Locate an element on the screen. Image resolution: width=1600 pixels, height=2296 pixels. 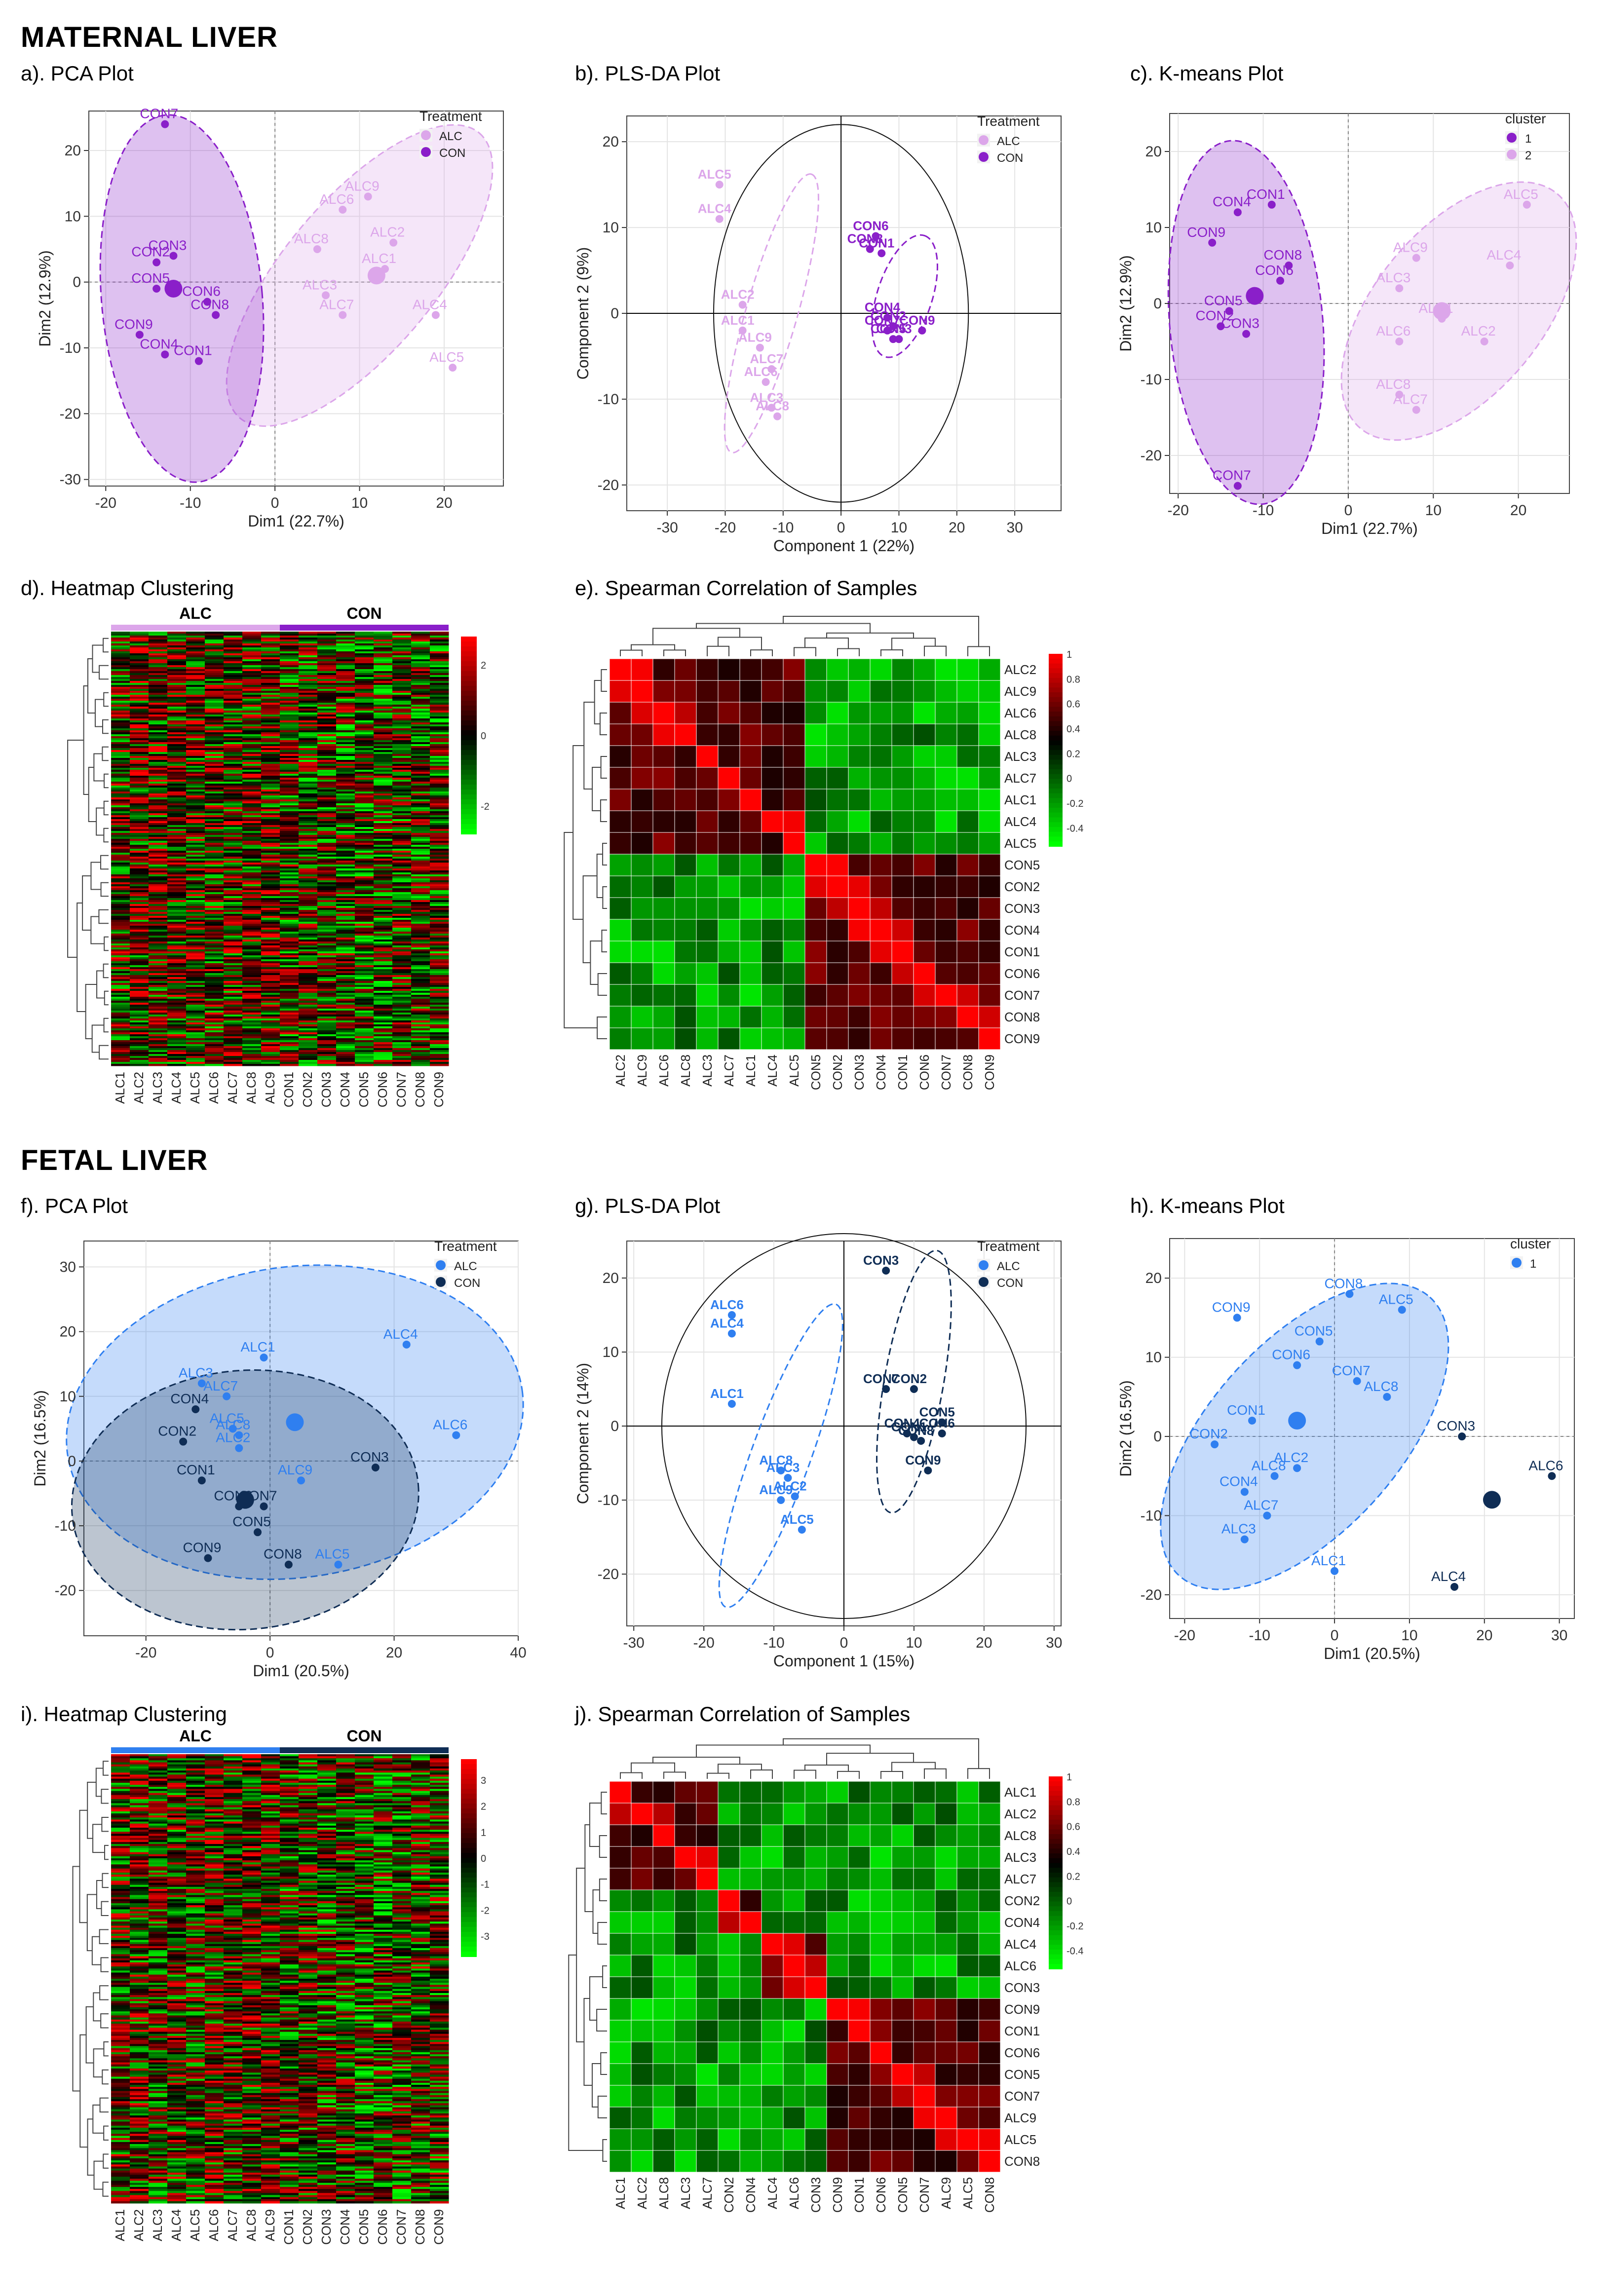
y-tick-label: -10 is located at coordinates (608, 1500).